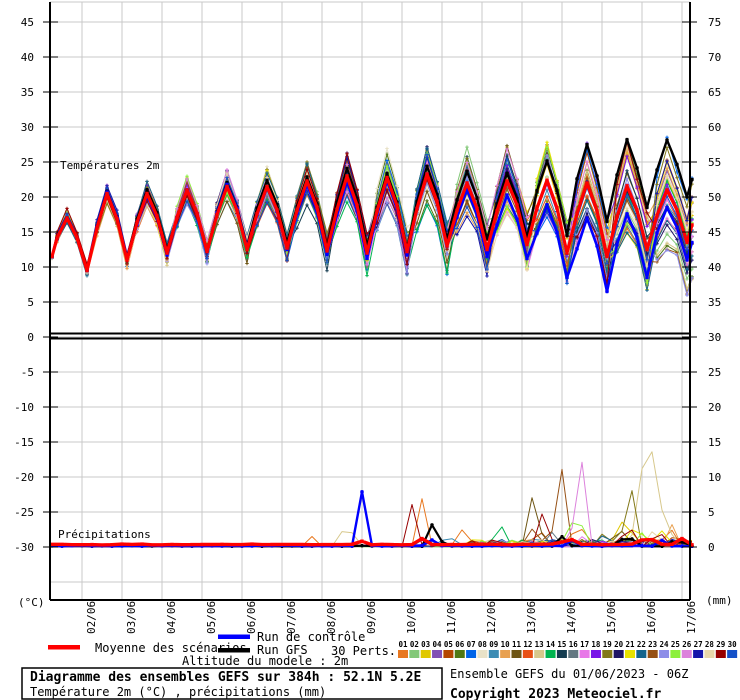  What do you see at coordinates (711, 512) in the screenshot?
I see `right-axis-tick-label: 5` at bounding box center [711, 512].